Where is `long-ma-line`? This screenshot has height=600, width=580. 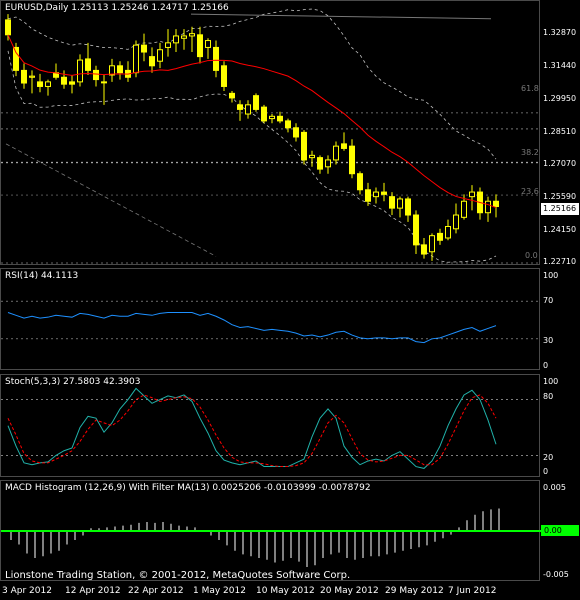 long-ma-line is located at coordinates (341, 16).